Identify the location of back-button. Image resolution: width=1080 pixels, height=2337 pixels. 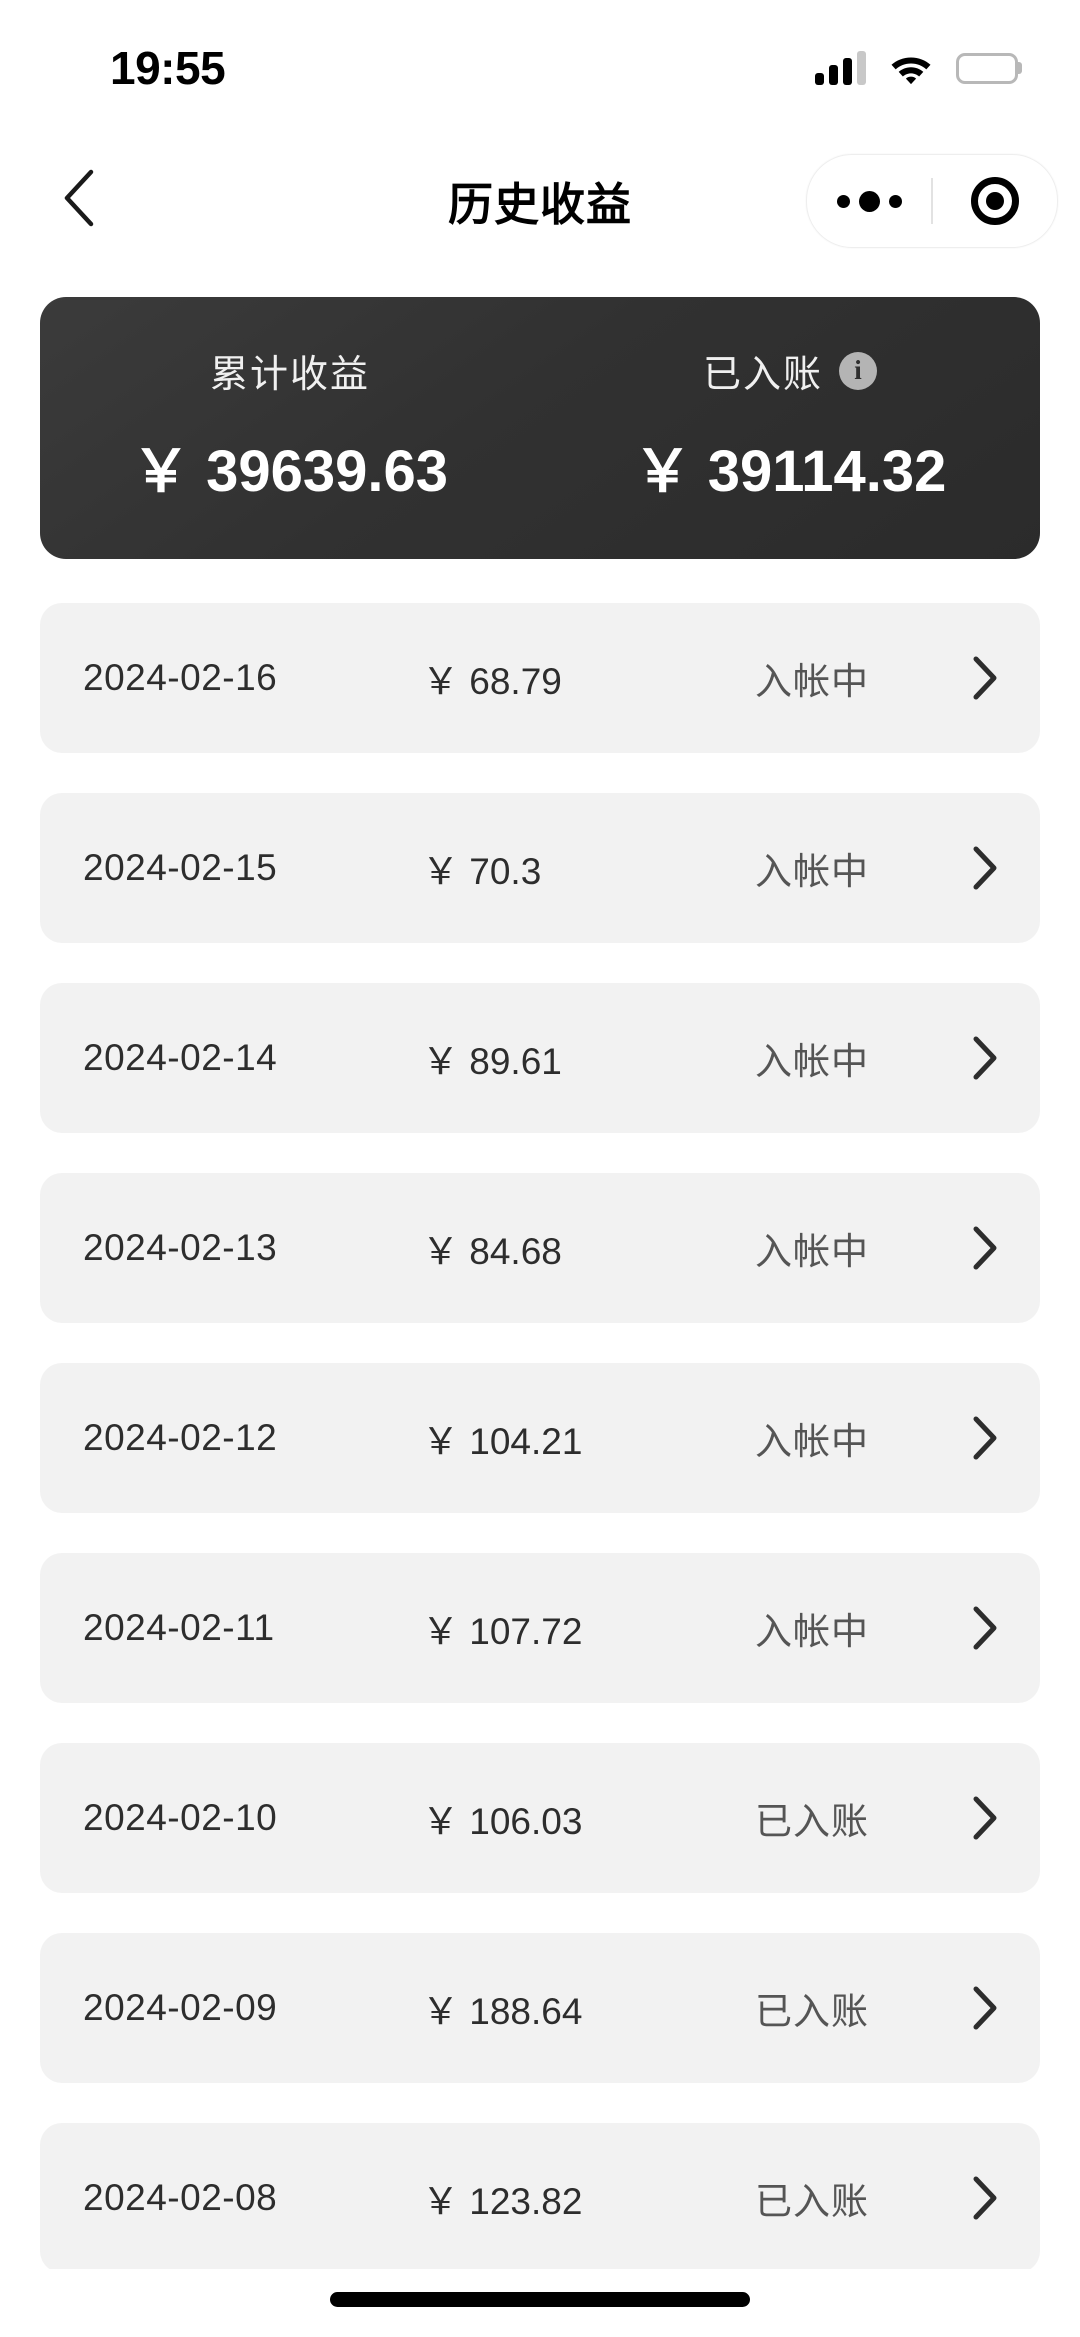
(79, 200).